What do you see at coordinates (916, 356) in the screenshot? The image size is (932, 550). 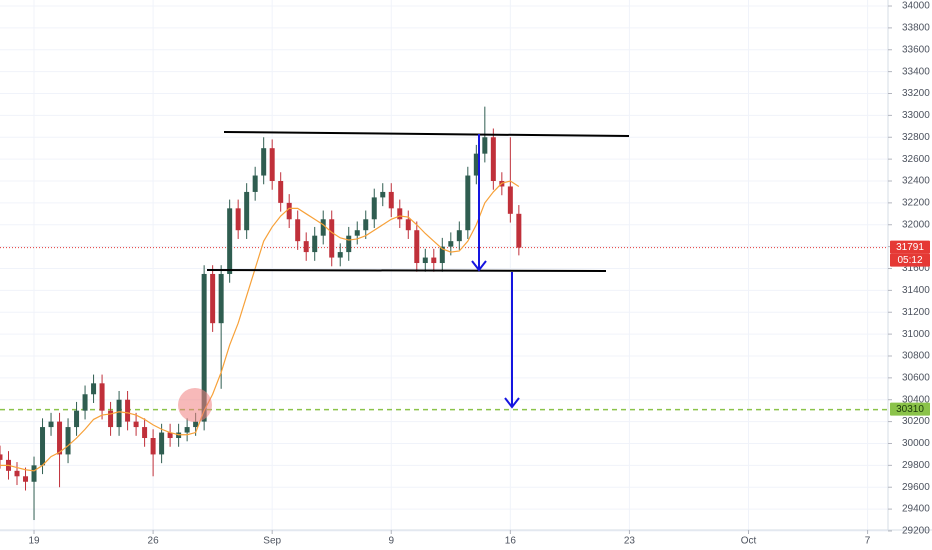 I see `y-tick-label: 30800` at bounding box center [916, 356].